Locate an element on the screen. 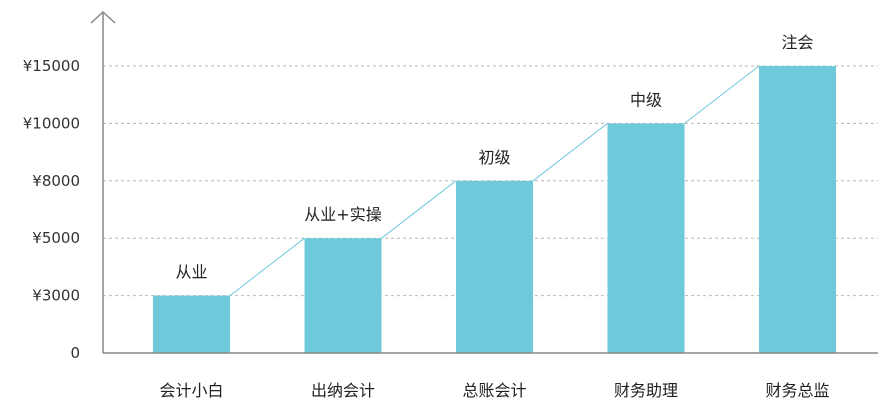  y-tick-label: ¥8000 is located at coordinates (56, 181).